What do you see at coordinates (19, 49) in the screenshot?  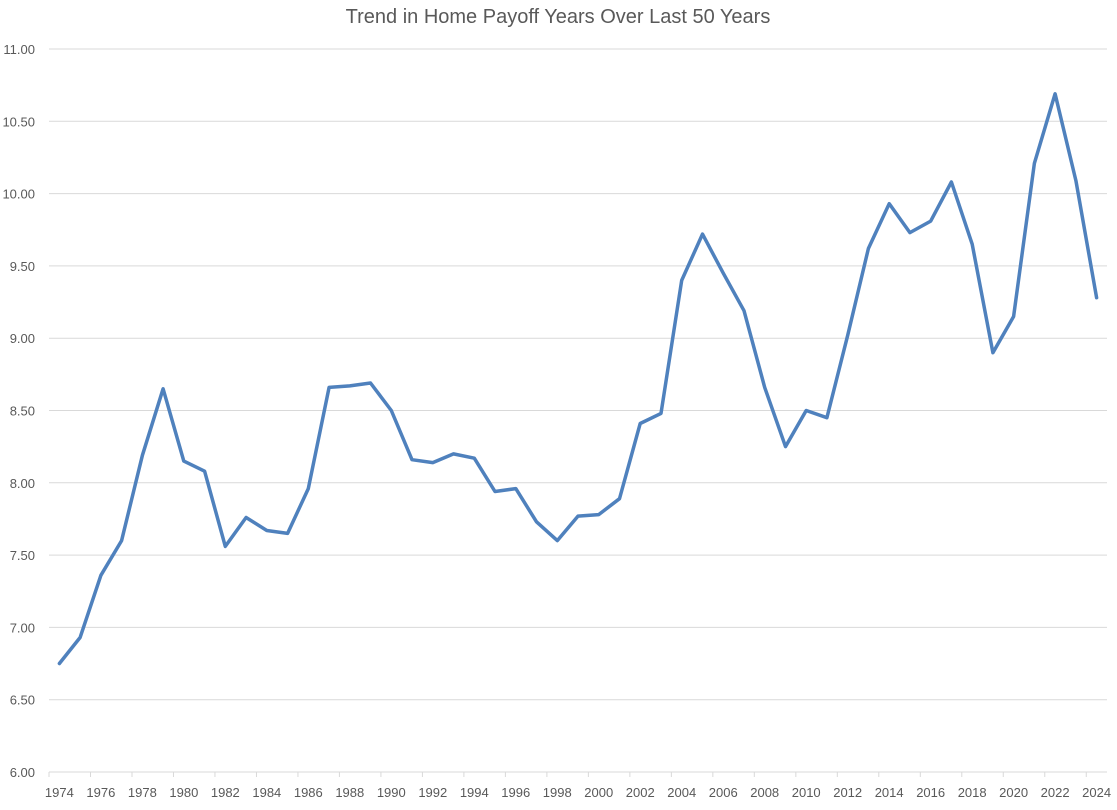 I see `y-tick-label: 11.00` at bounding box center [19, 49].